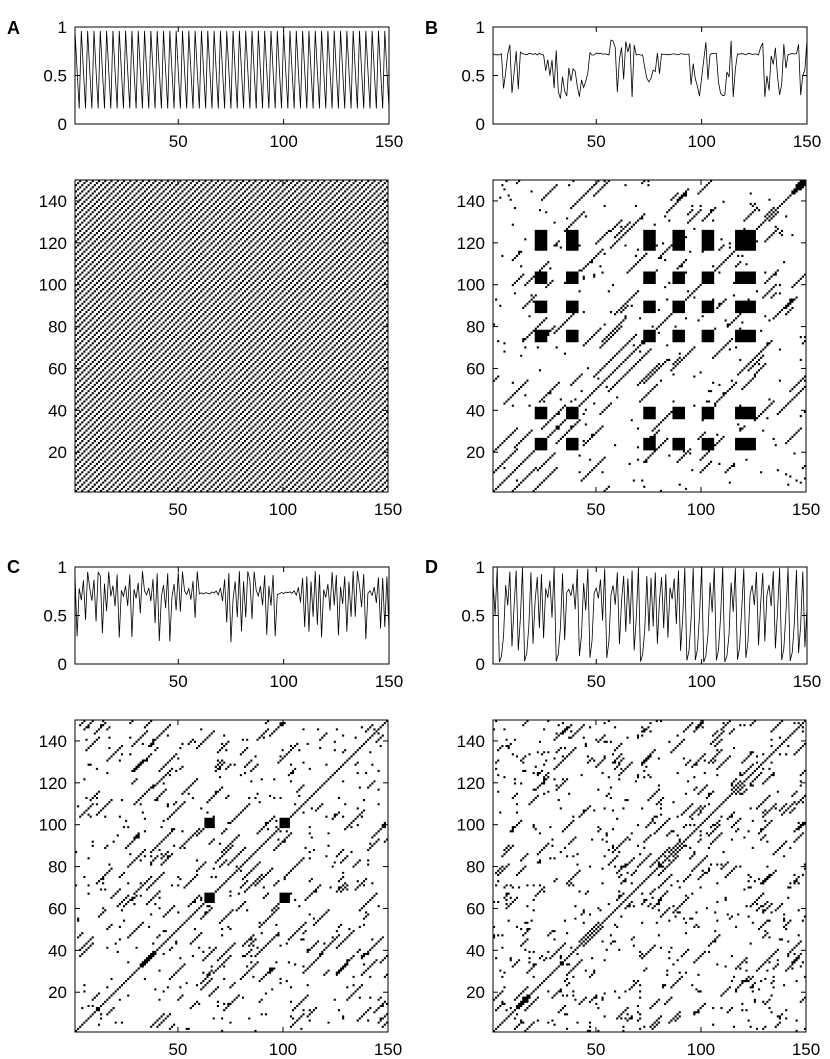  I want to click on chart-c-timeseries: 50 100 150 0 0.5 1, so click(223, 624).